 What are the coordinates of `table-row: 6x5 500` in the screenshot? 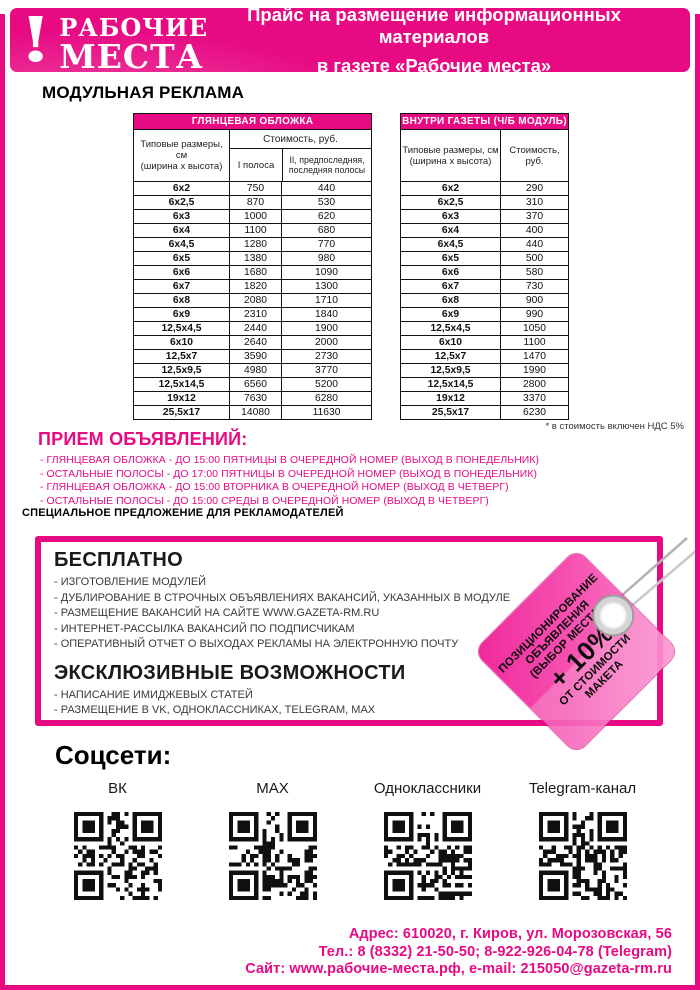 It's located at (484, 258).